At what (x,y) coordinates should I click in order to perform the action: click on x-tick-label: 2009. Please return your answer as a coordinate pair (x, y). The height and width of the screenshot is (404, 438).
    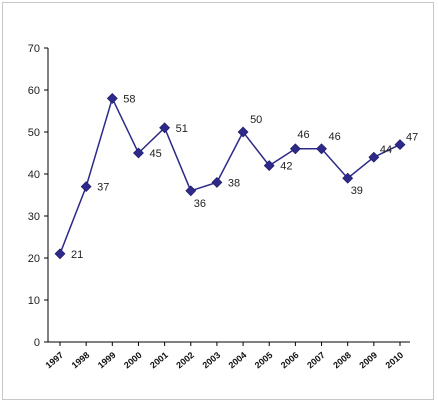
    Looking at the image, I should click on (368, 360).